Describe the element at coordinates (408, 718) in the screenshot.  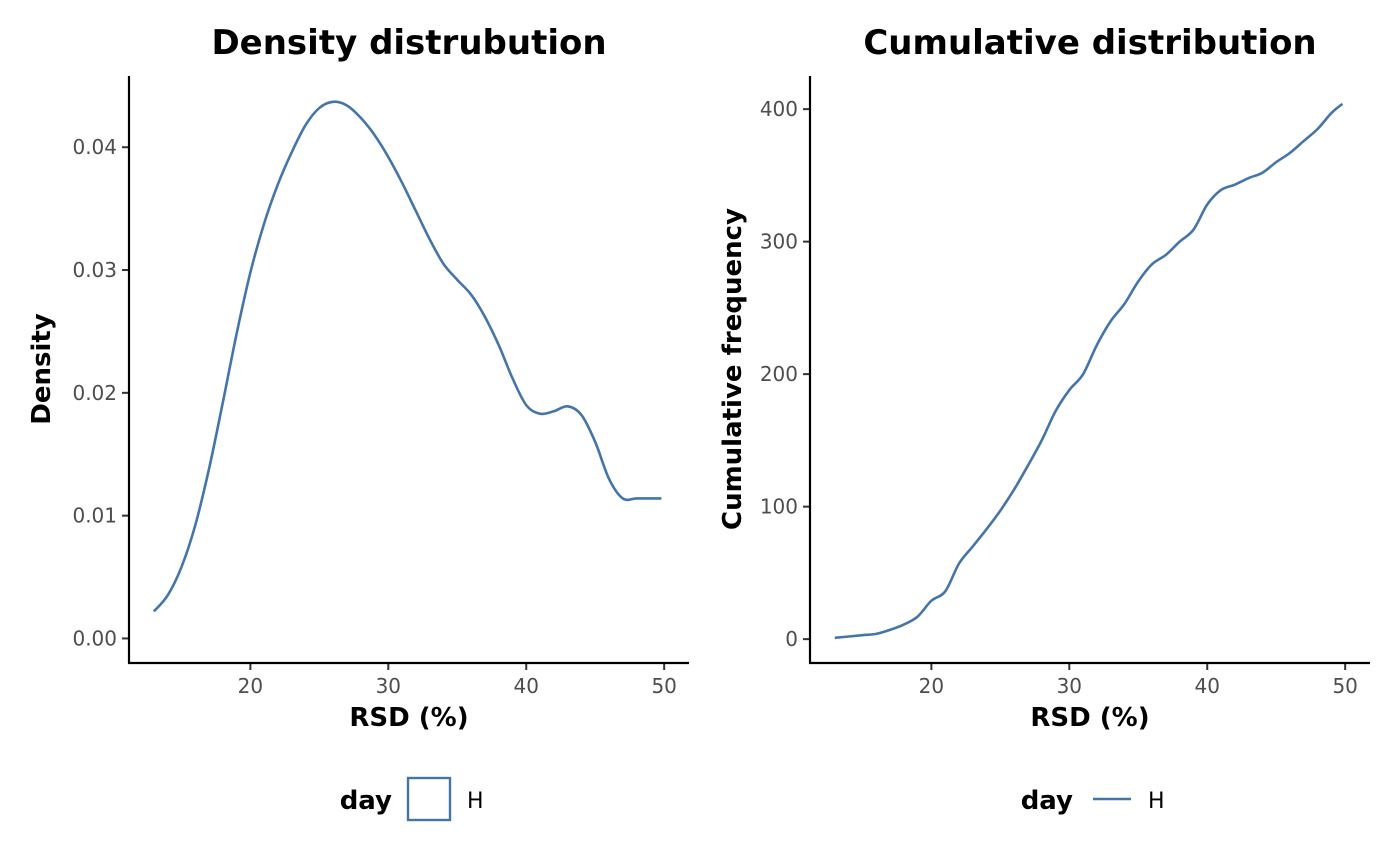
I see `density-x-title: RSD (%)` at that location.